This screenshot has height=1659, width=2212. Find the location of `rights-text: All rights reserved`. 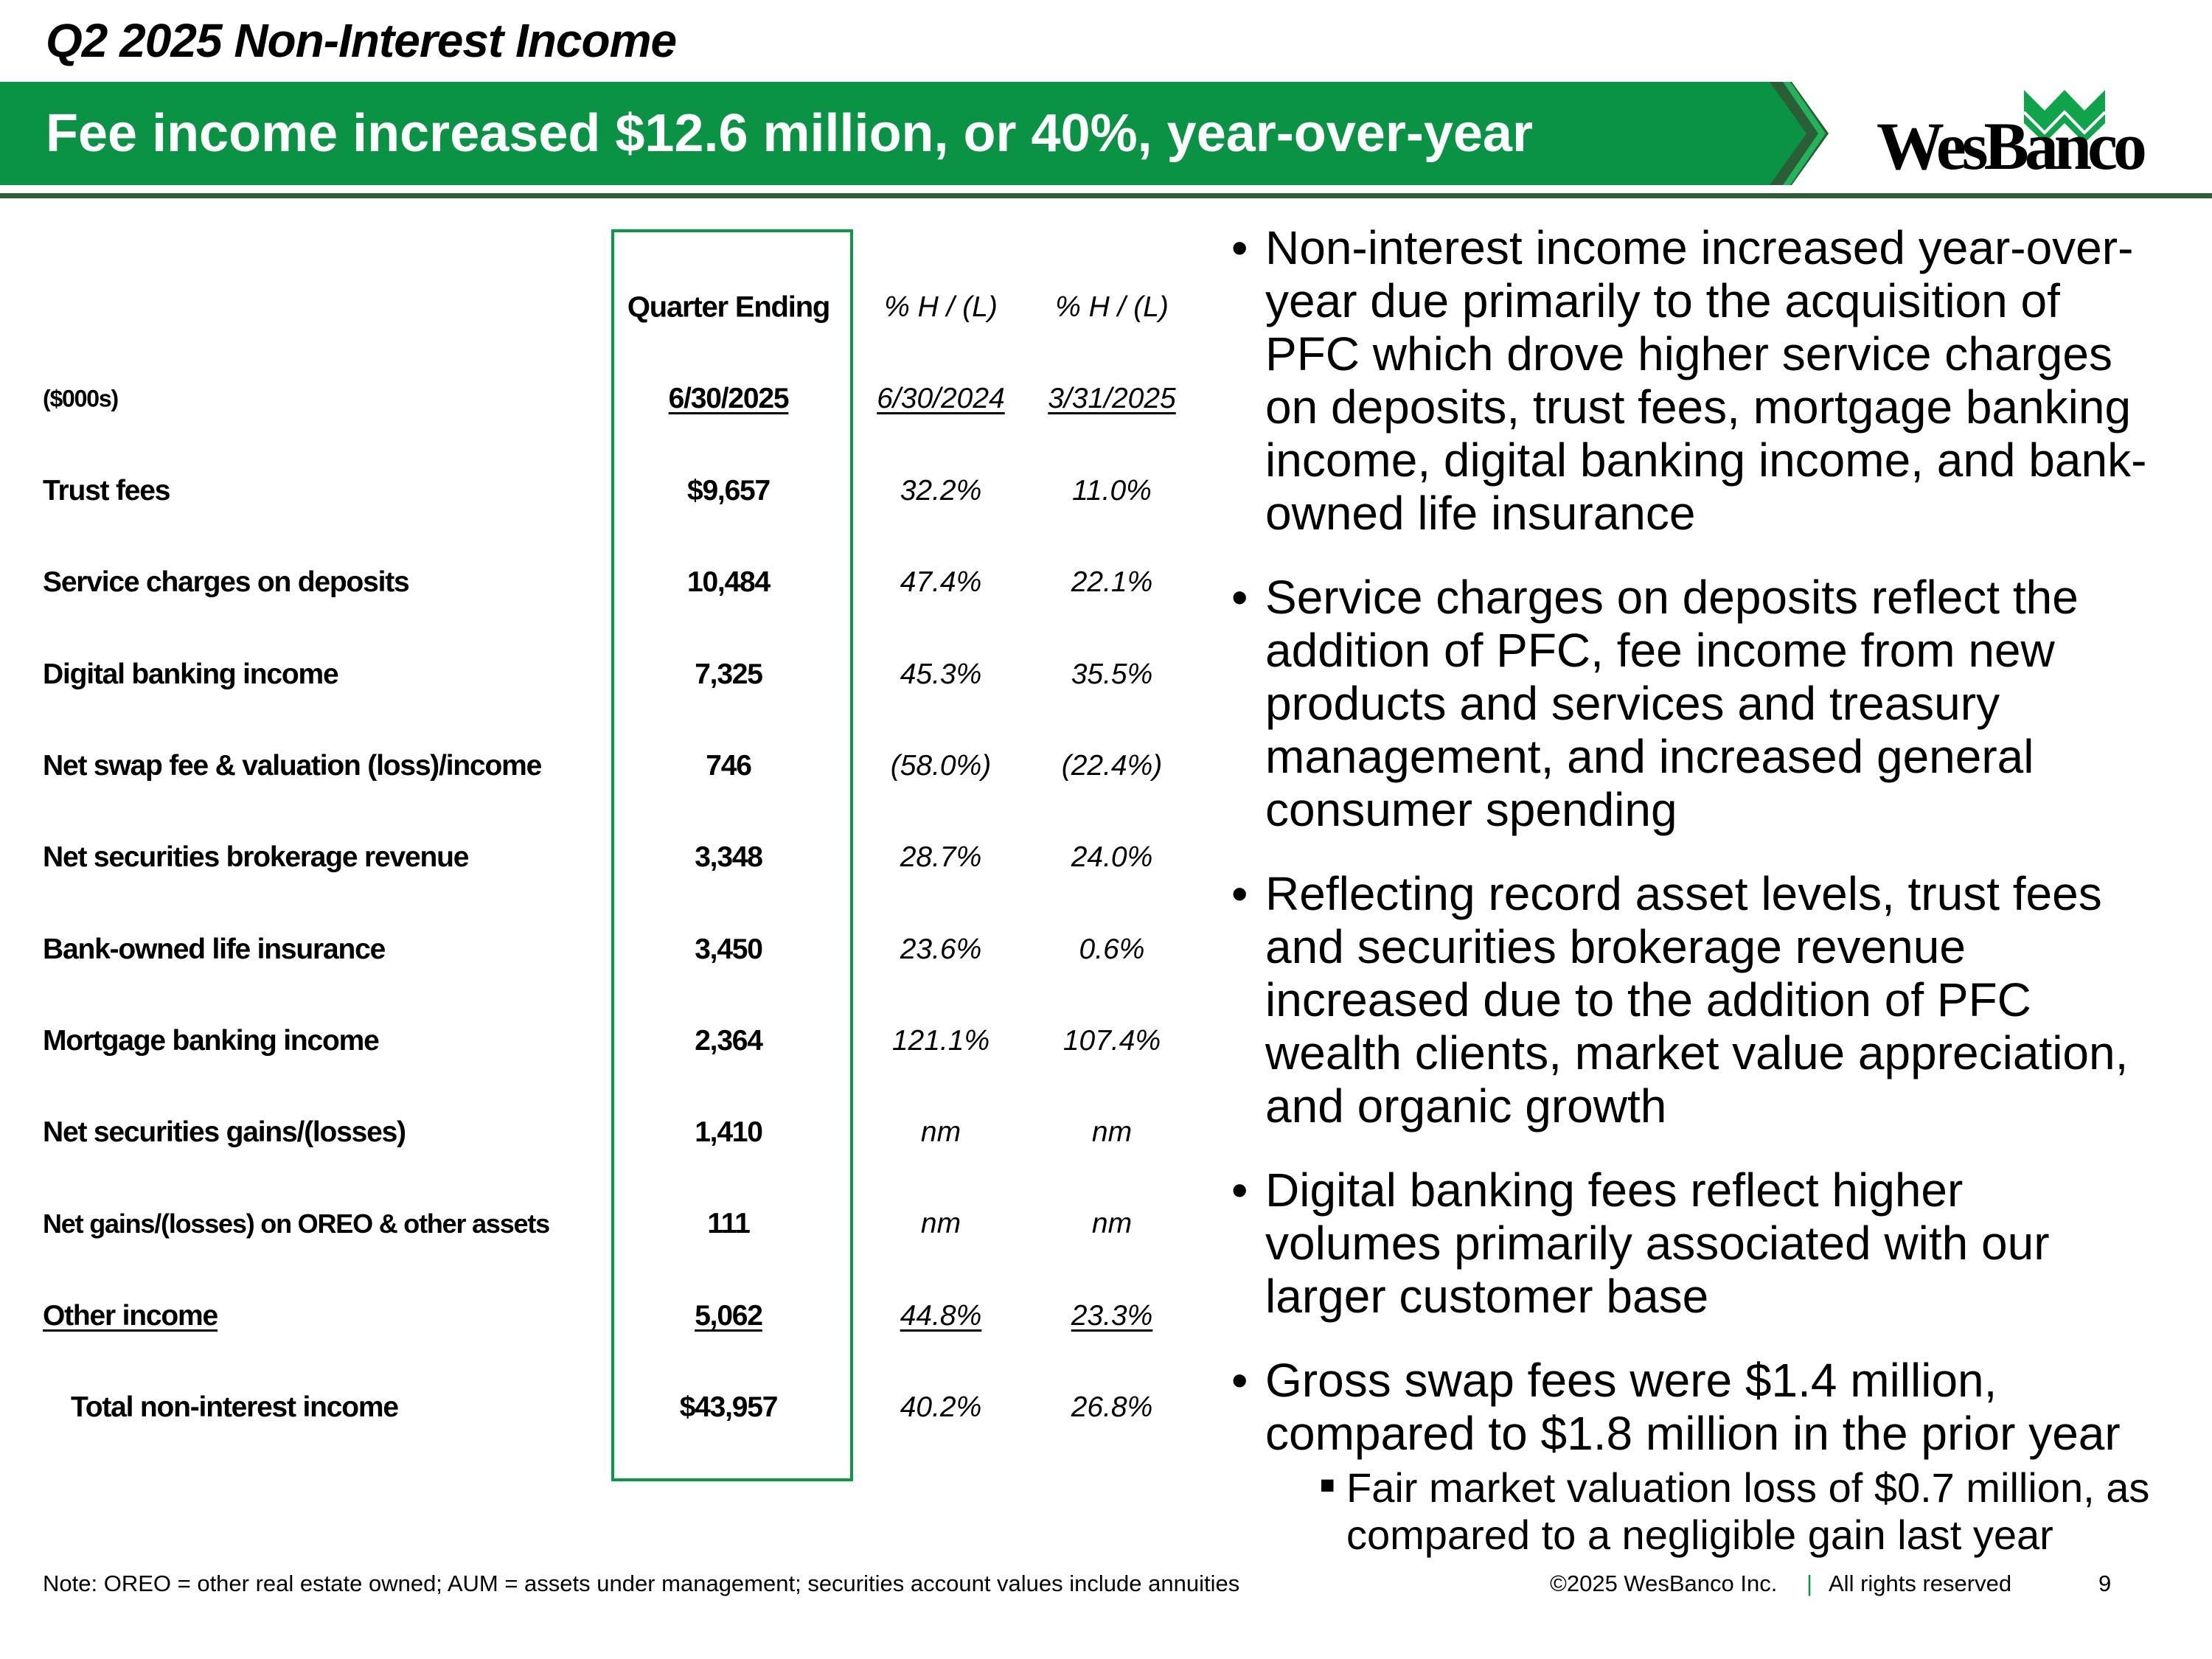

rights-text: All rights reserved is located at coordinates (1920, 1583).